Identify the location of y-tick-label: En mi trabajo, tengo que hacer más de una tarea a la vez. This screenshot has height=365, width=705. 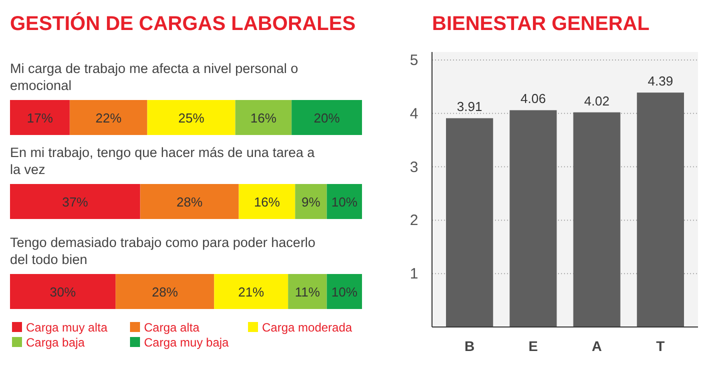
(163, 161).